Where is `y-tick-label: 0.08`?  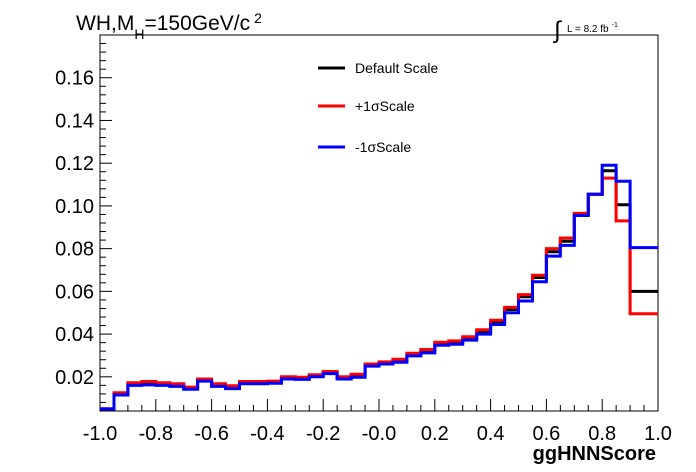 y-tick-label: 0.08 is located at coordinates (74, 250).